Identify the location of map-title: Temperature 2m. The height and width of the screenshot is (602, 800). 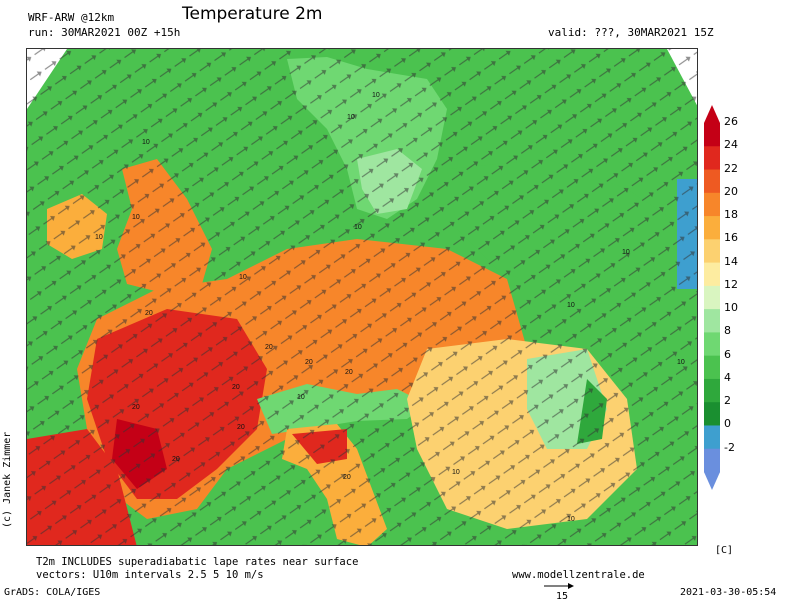
(252, 14).